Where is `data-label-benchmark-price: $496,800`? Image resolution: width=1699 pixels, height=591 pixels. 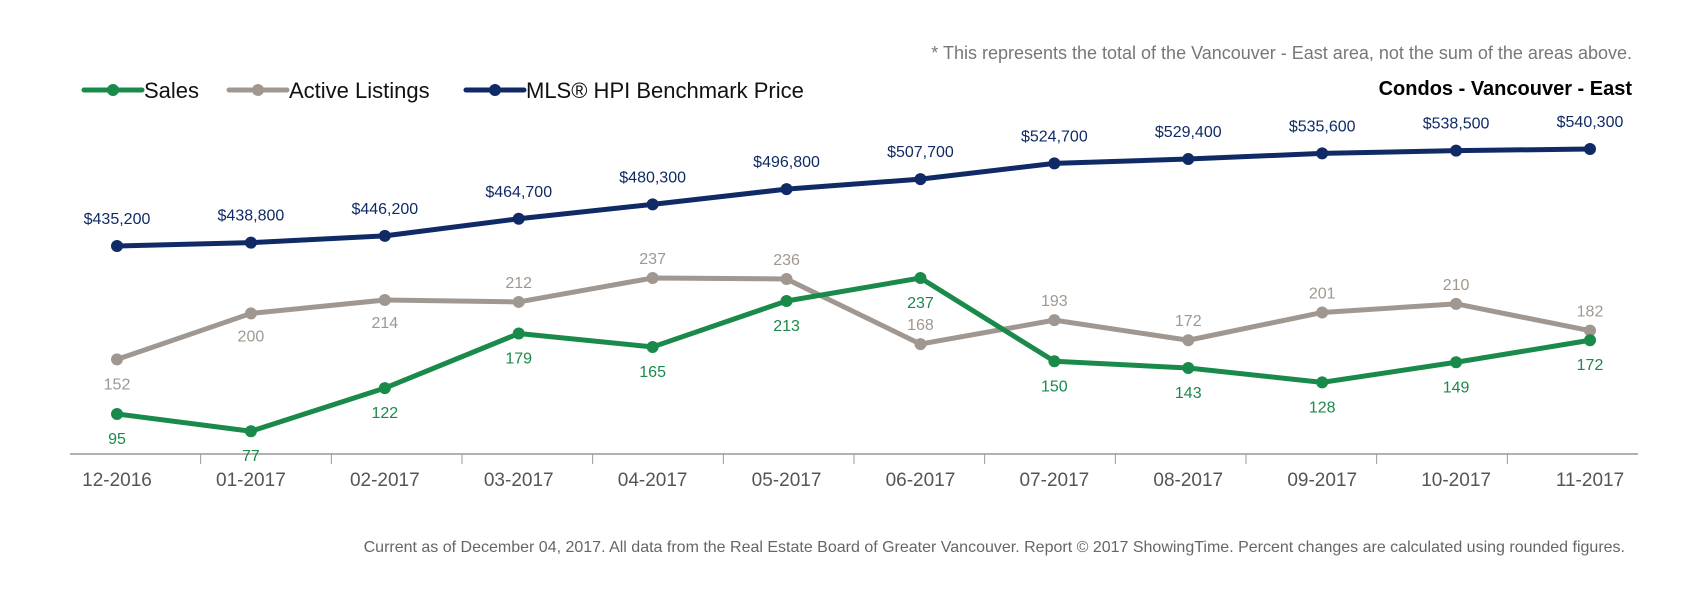 data-label-benchmark-price: $496,800 is located at coordinates (786, 162).